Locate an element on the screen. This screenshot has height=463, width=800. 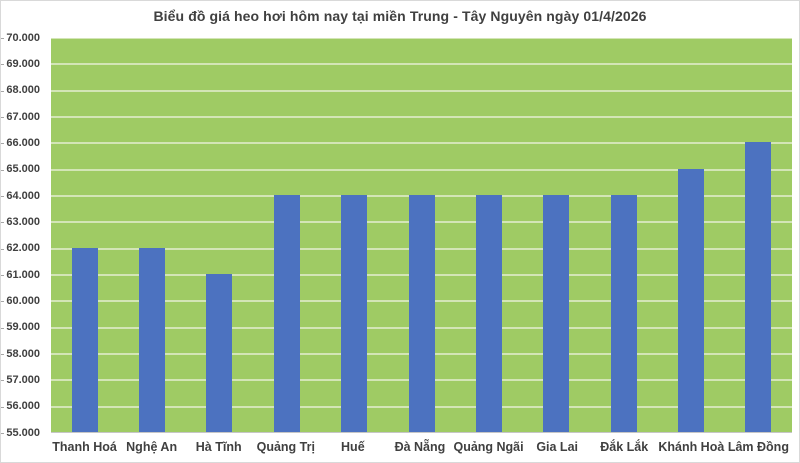
y-tick-label: 55.000 is located at coordinates (23, 432).